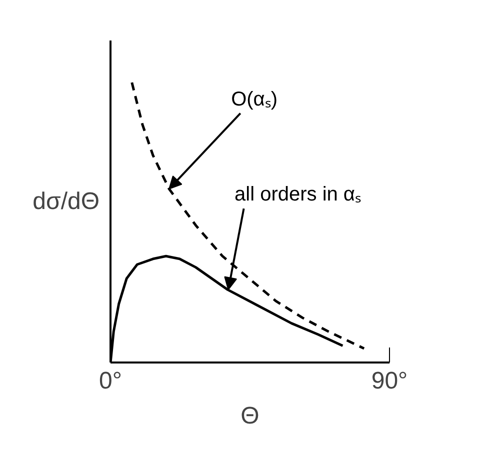  What do you see at coordinates (110, 381) in the screenshot?
I see `x-tick-label: 0°` at bounding box center [110, 381].